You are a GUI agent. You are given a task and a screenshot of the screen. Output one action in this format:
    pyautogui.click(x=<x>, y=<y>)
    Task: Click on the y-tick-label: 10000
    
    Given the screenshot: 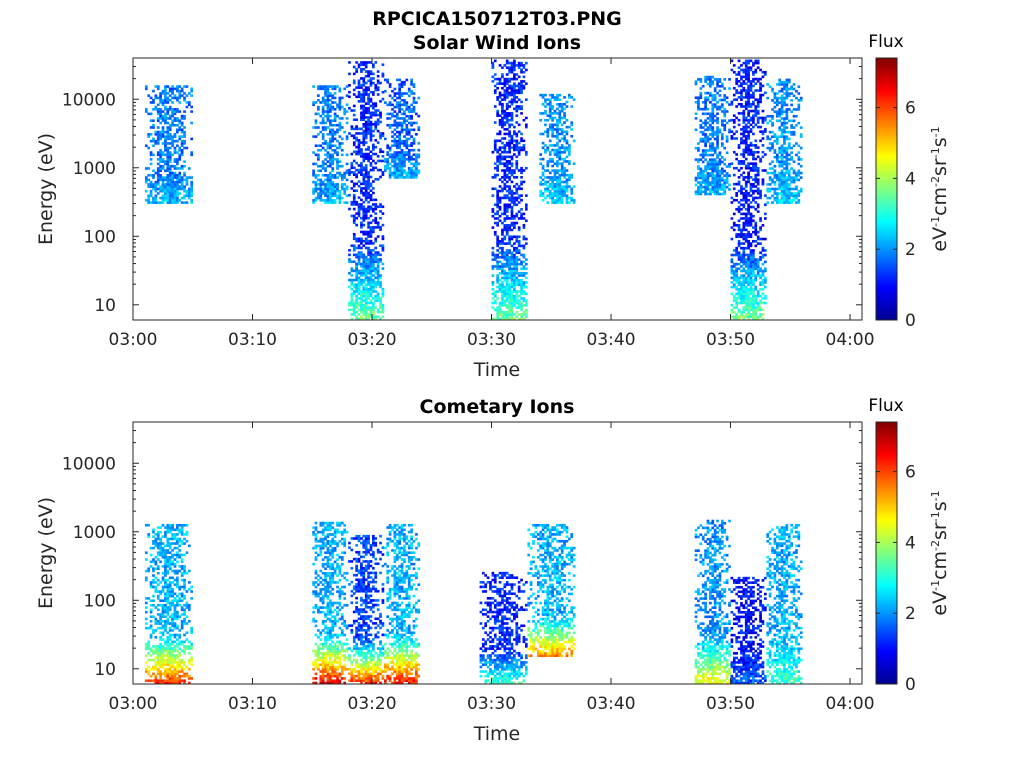 What is the action you would take?
    pyautogui.click(x=89, y=100)
    